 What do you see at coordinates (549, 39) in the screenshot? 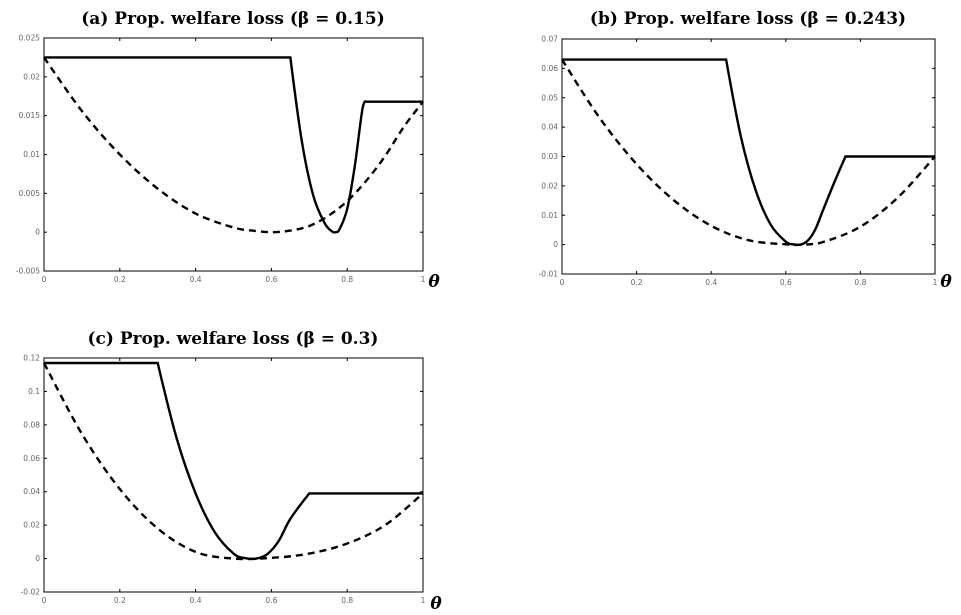
I see `y-tick-label: 0.07` at bounding box center [549, 39].